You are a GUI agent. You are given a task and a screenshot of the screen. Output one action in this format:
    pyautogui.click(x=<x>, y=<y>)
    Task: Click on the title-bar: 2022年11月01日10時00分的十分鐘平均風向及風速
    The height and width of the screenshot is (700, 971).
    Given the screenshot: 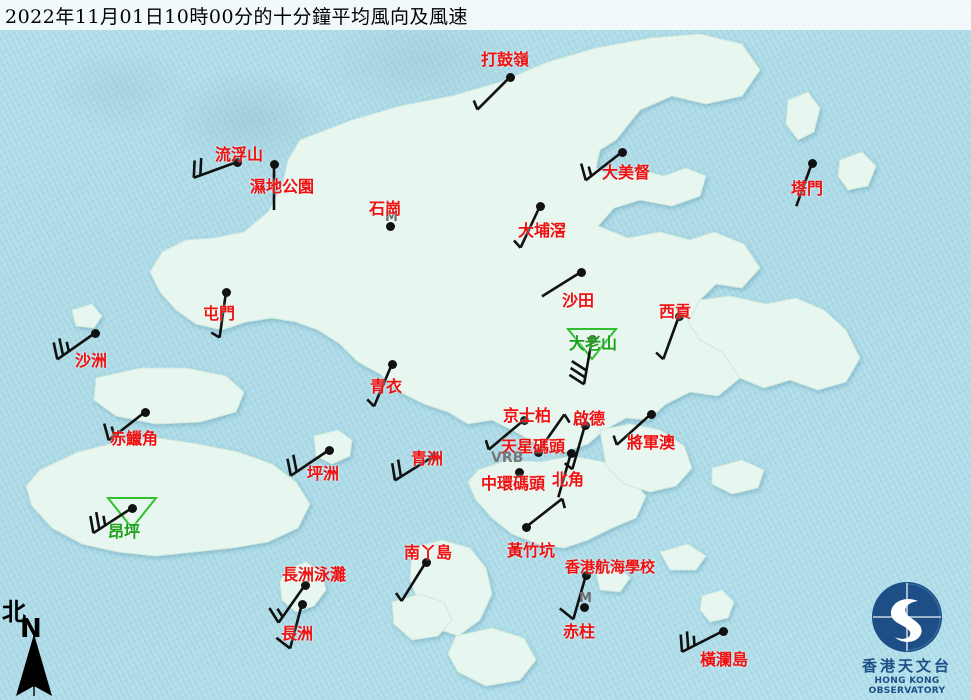 What is the action you would take?
    pyautogui.click(x=485, y=15)
    